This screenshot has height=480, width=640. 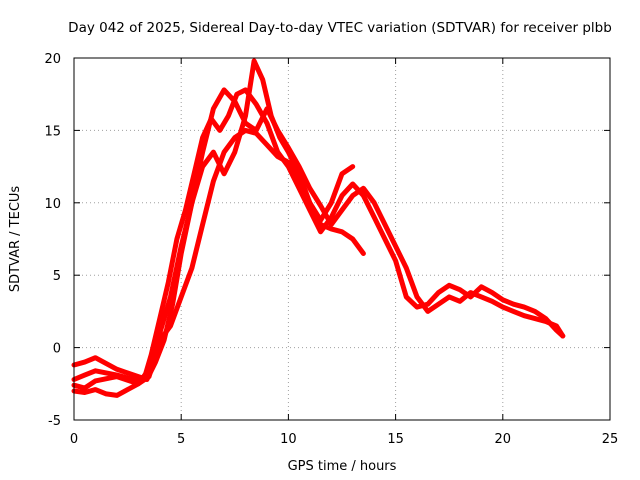 What do you see at coordinates (395, 439) in the screenshot?
I see `x-tick-label: 15` at bounding box center [395, 439].